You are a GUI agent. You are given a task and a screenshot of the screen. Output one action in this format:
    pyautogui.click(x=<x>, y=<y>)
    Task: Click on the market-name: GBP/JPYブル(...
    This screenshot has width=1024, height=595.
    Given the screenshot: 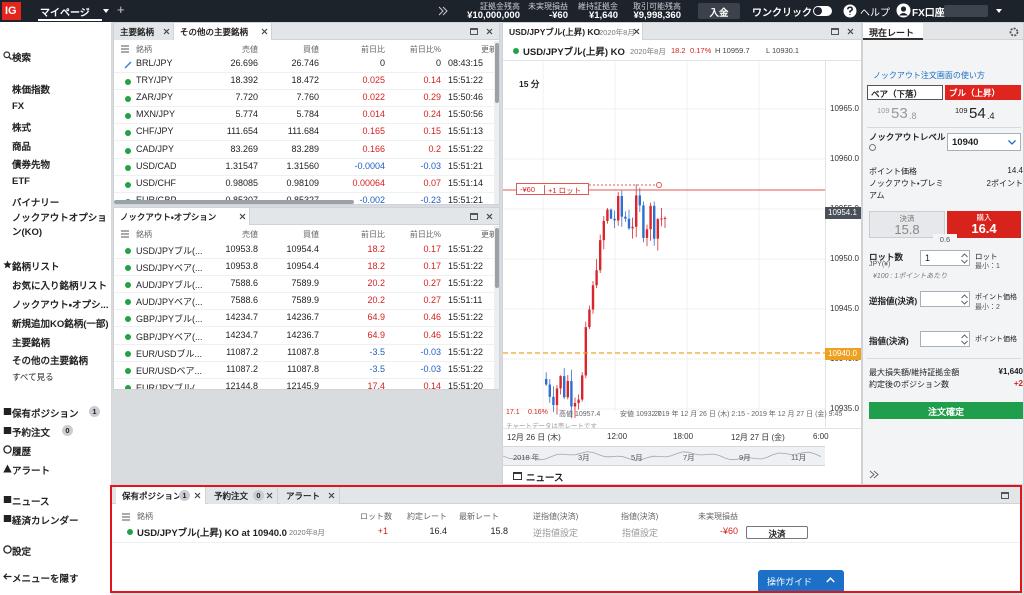 What is the action you would take?
    pyautogui.click(x=169, y=319)
    